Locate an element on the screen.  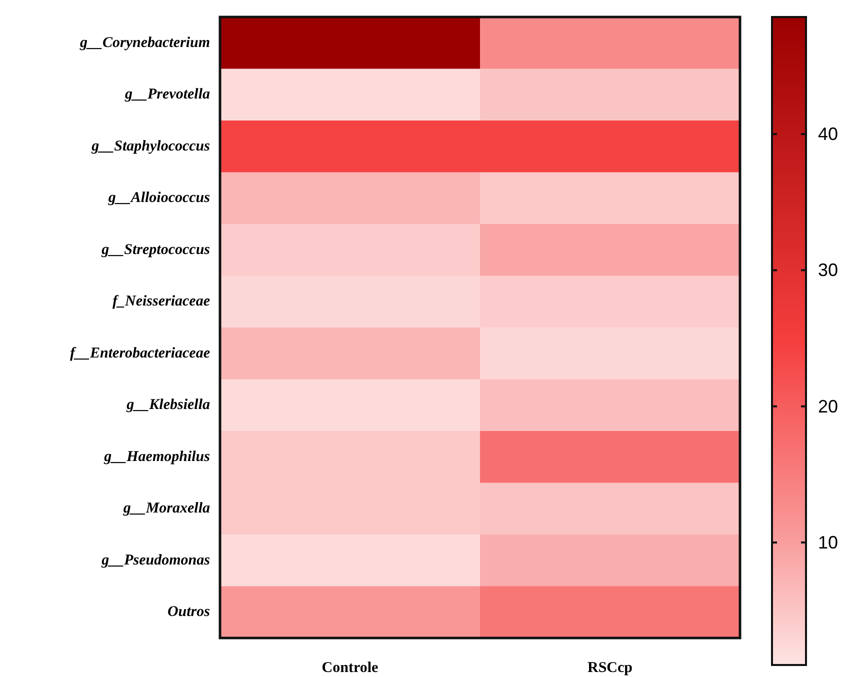
y-tick-label: Outros is located at coordinates (188, 612).